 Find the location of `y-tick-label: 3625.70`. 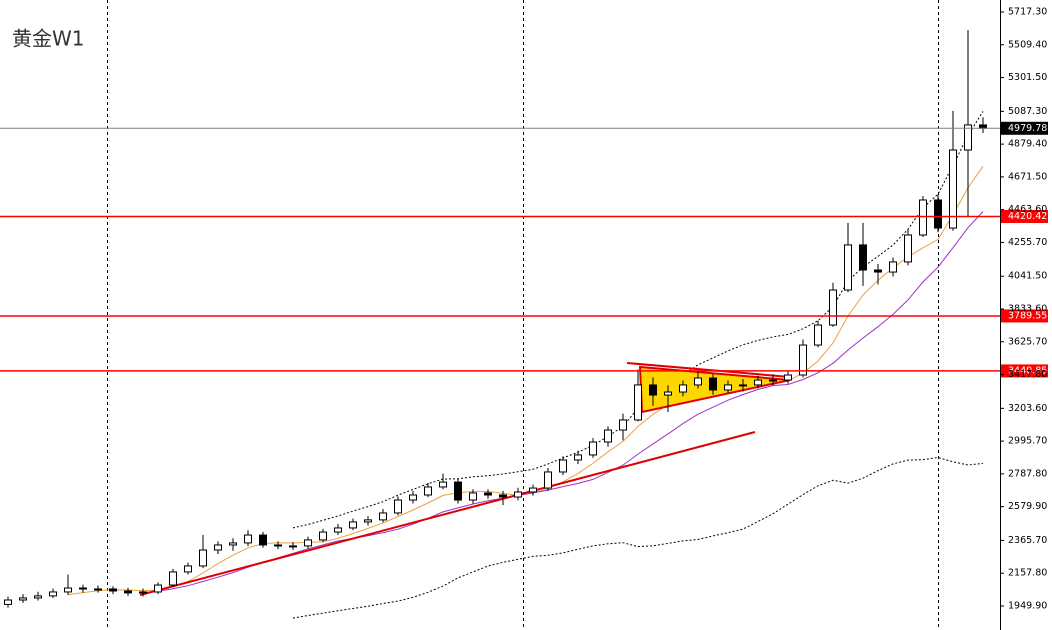

y-tick-label: 3625.70 is located at coordinates (1027, 341).